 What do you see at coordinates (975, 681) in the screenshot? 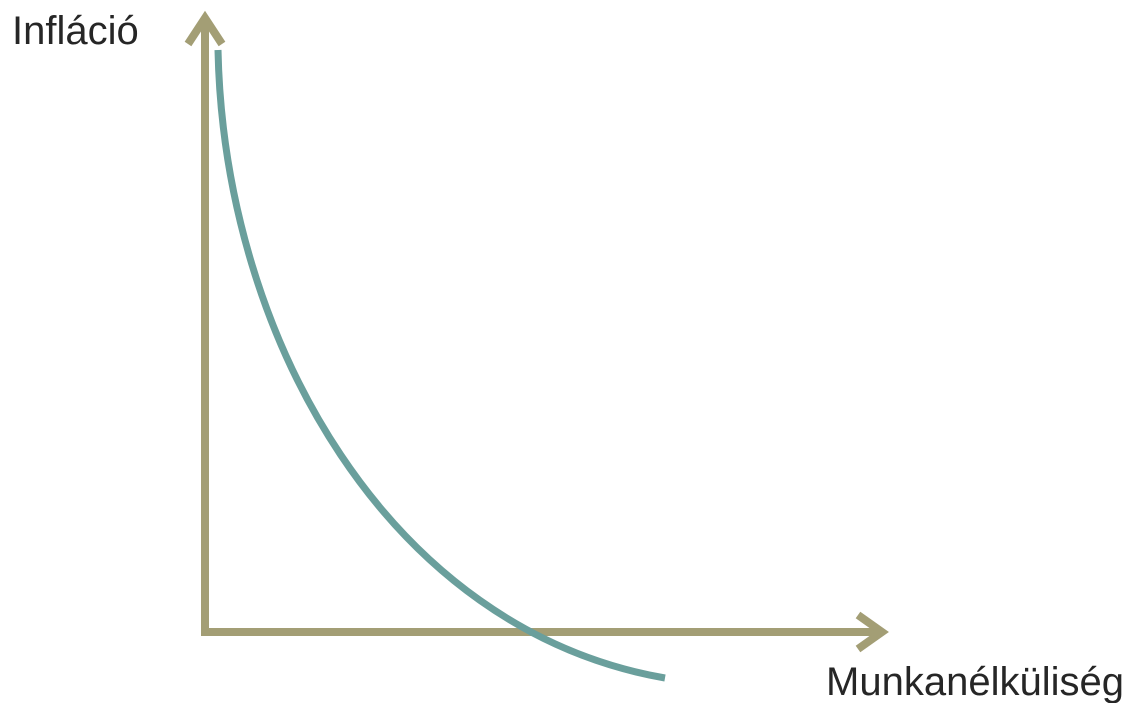
I see `x-axis-label: Munkanélküliség` at bounding box center [975, 681].